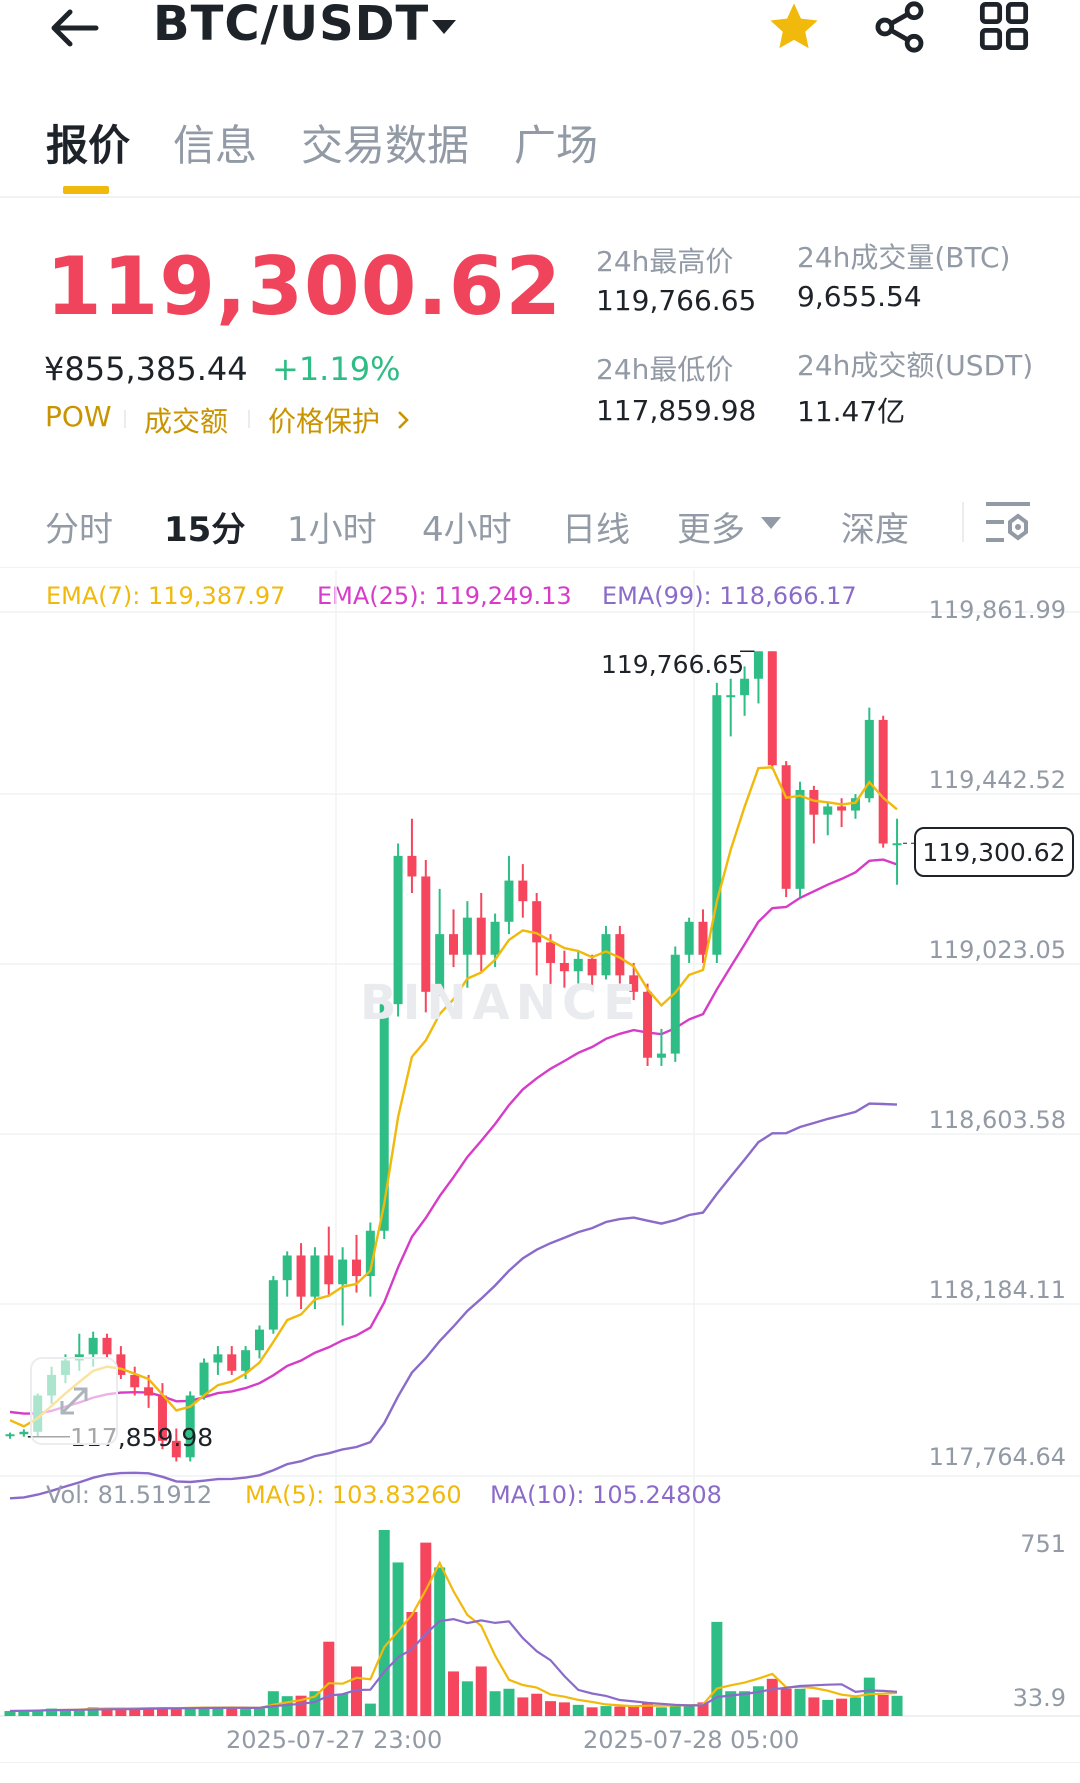 The width and height of the screenshot is (1080, 1783). Describe the element at coordinates (540, 567) in the screenshot. I see `divider` at that location.